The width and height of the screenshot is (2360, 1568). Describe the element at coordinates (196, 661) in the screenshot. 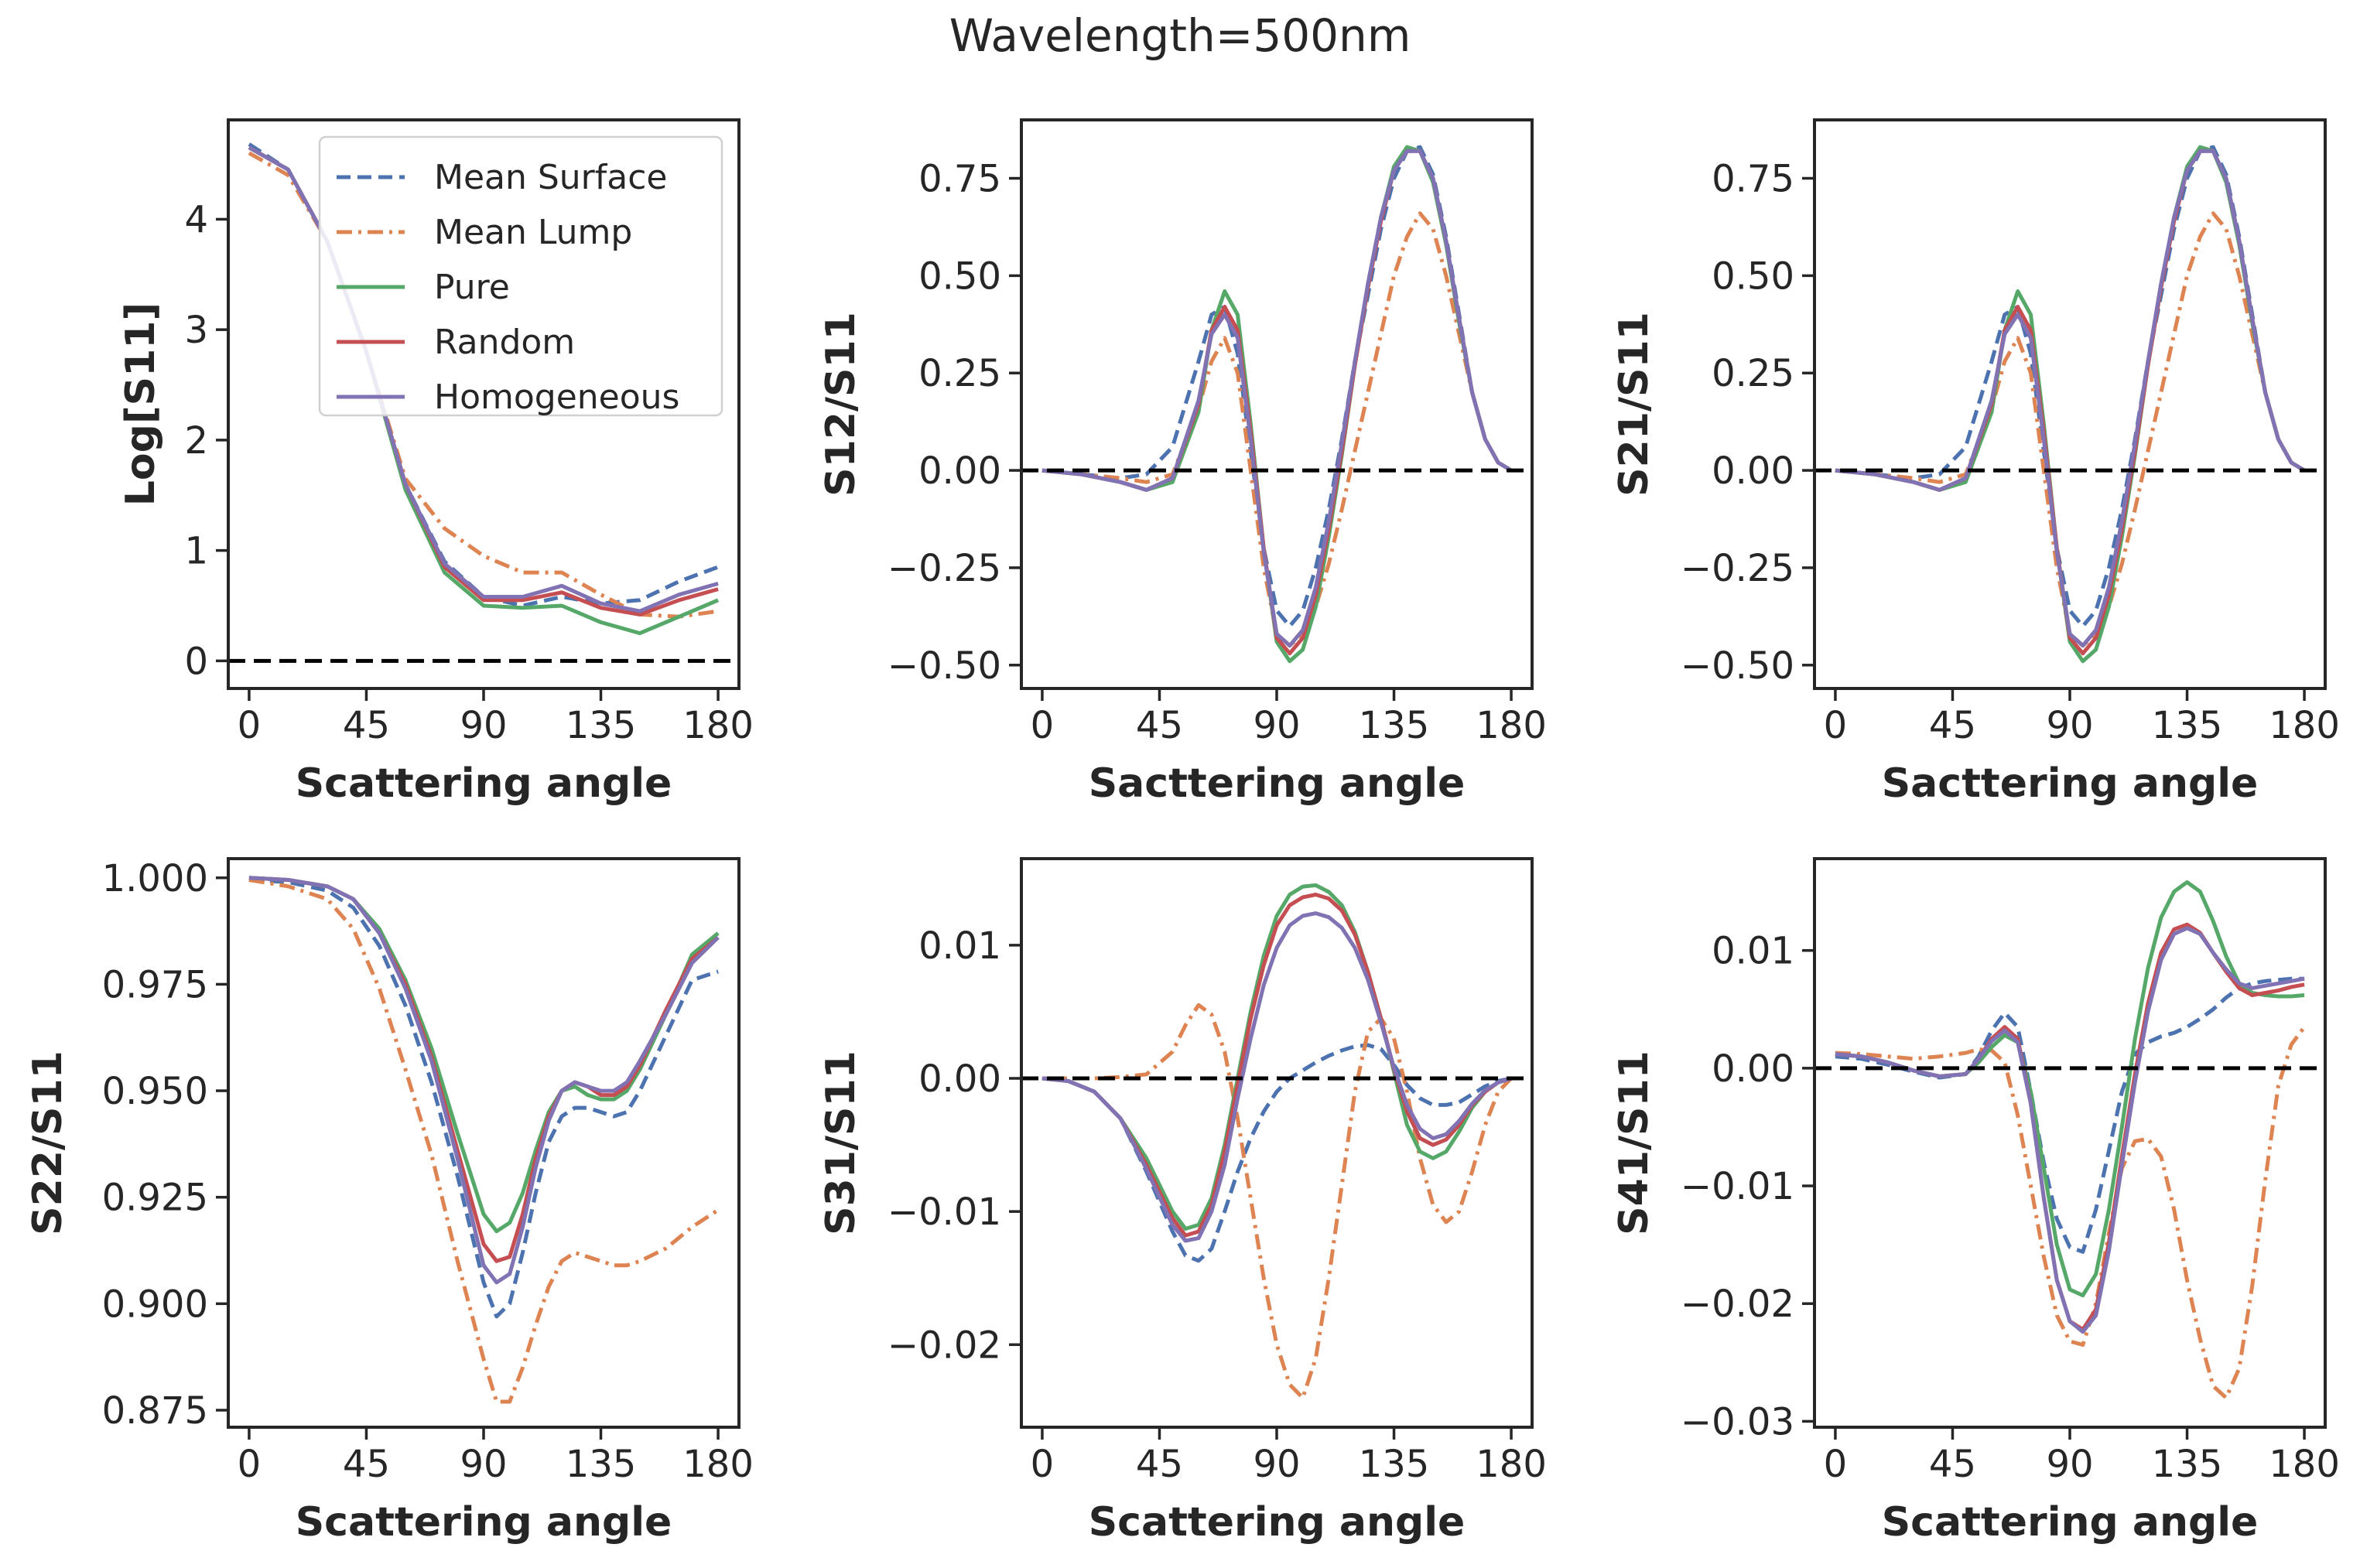

I see `y-tick-label: 0` at that location.